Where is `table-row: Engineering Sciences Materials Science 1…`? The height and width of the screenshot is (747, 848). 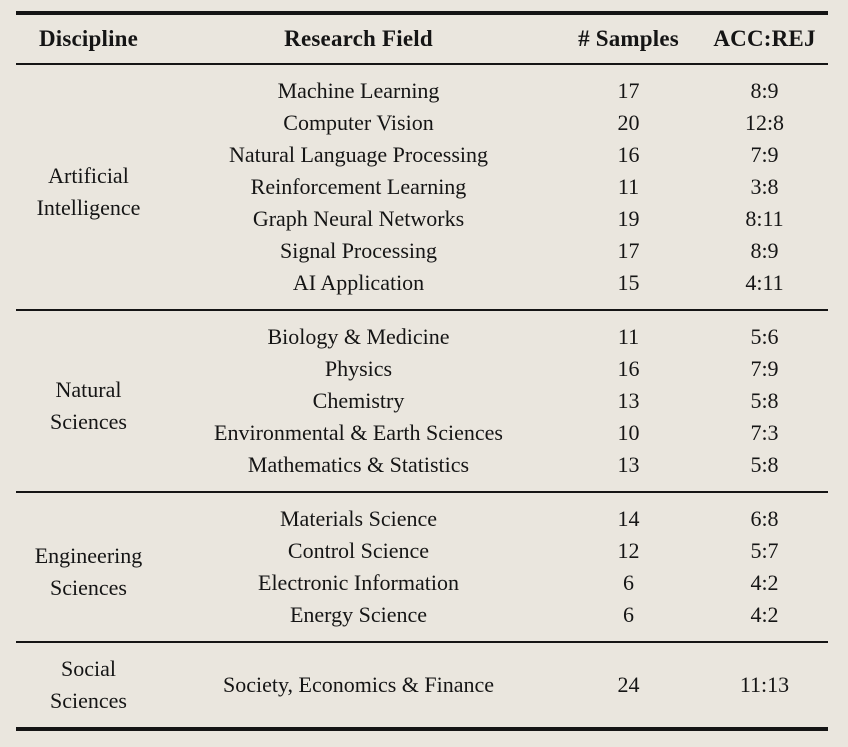 table-row: Engineering Sciences Materials Science 1… is located at coordinates (422, 546).